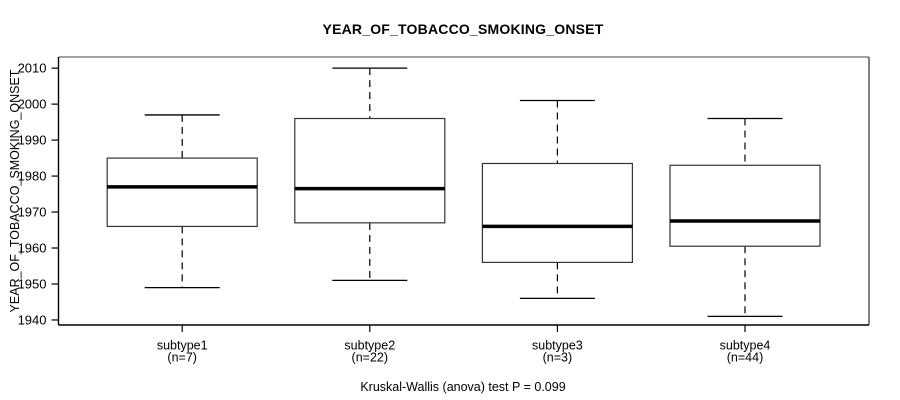 The image size is (900, 400). What do you see at coordinates (182, 192) in the screenshot?
I see `iqr-box-subtype1` at bounding box center [182, 192].